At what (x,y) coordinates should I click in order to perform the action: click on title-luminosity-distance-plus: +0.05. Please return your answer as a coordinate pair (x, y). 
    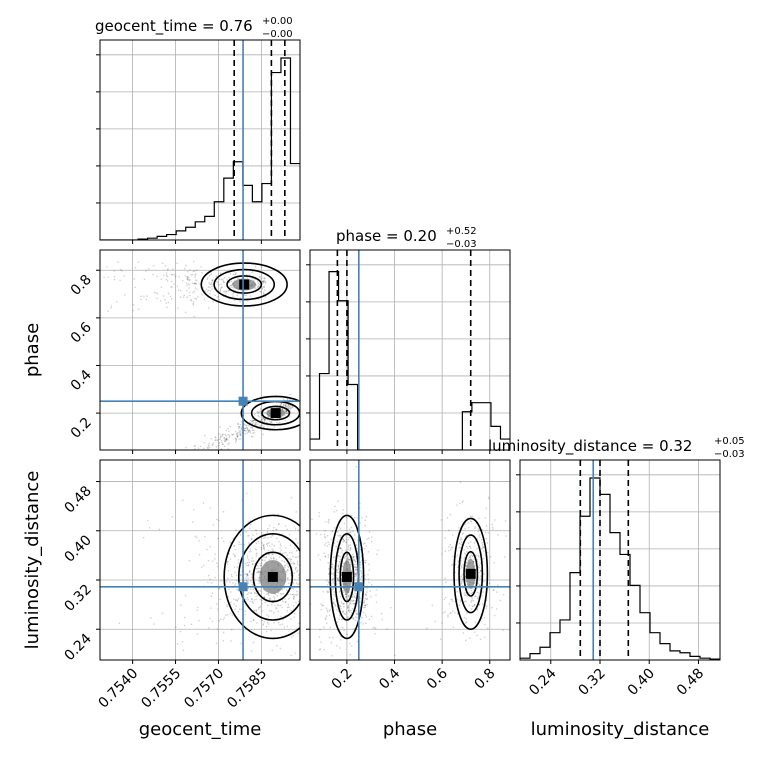
    Looking at the image, I should click on (729, 441).